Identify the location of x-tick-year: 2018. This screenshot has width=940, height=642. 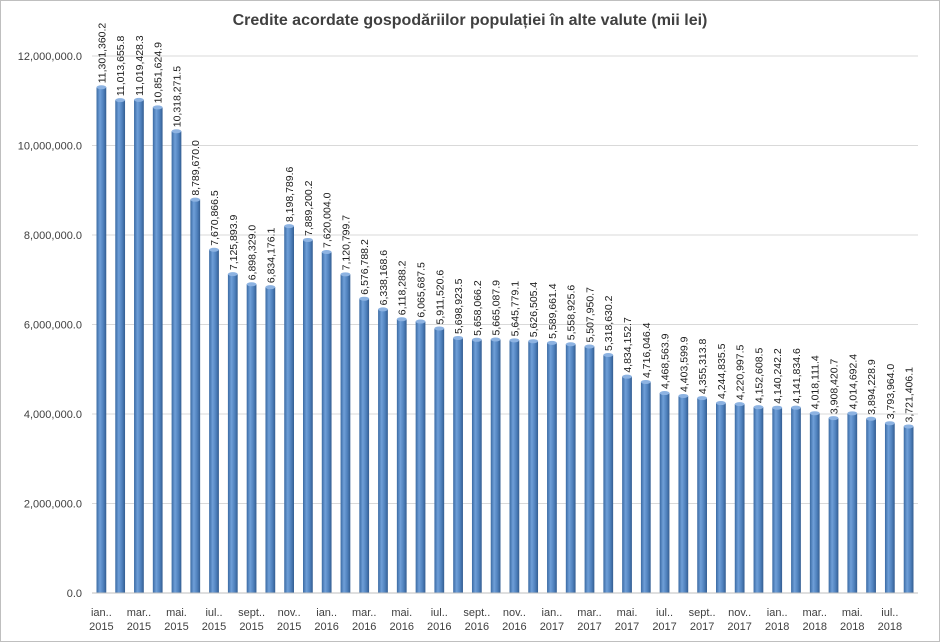
(890, 627).